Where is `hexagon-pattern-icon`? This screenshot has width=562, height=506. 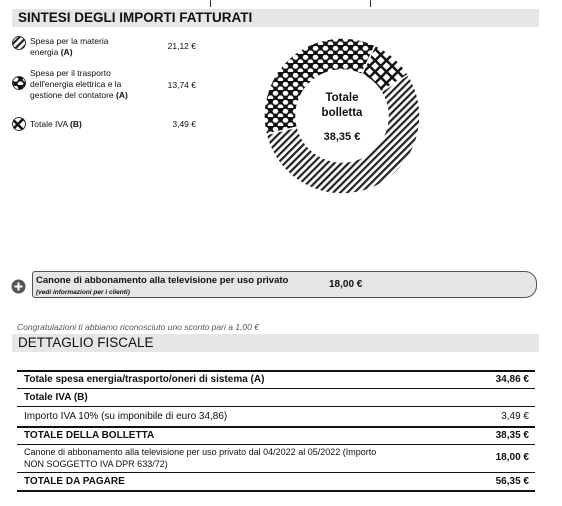 hexagon-pattern-icon is located at coordinates (19, 83).